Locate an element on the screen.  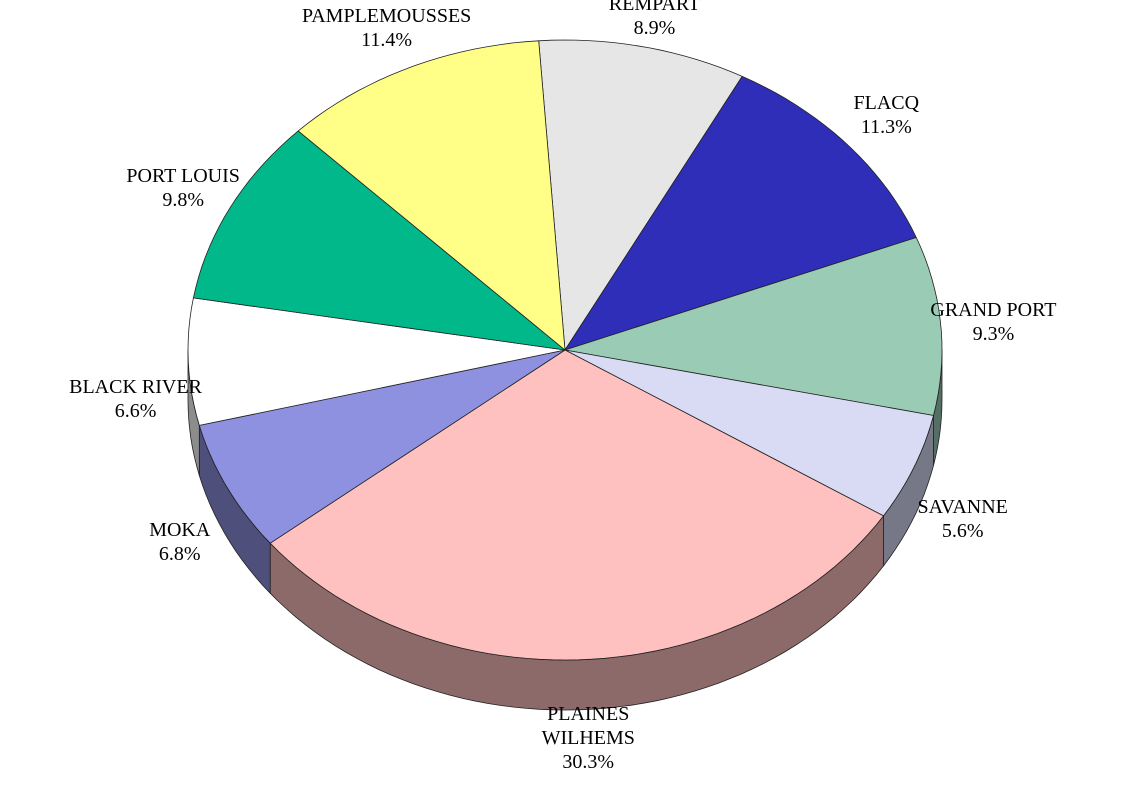
category-label: MOKA is located at coordinates (180, 529).